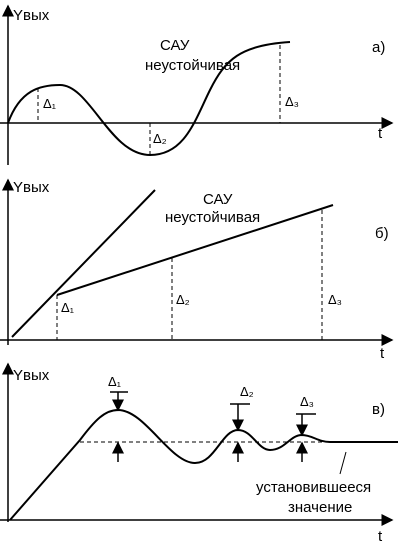 The image size is (404, 560). Describe the element at coordinates (313, 487) in the screenshot. I see `note: установившееся` at that location.